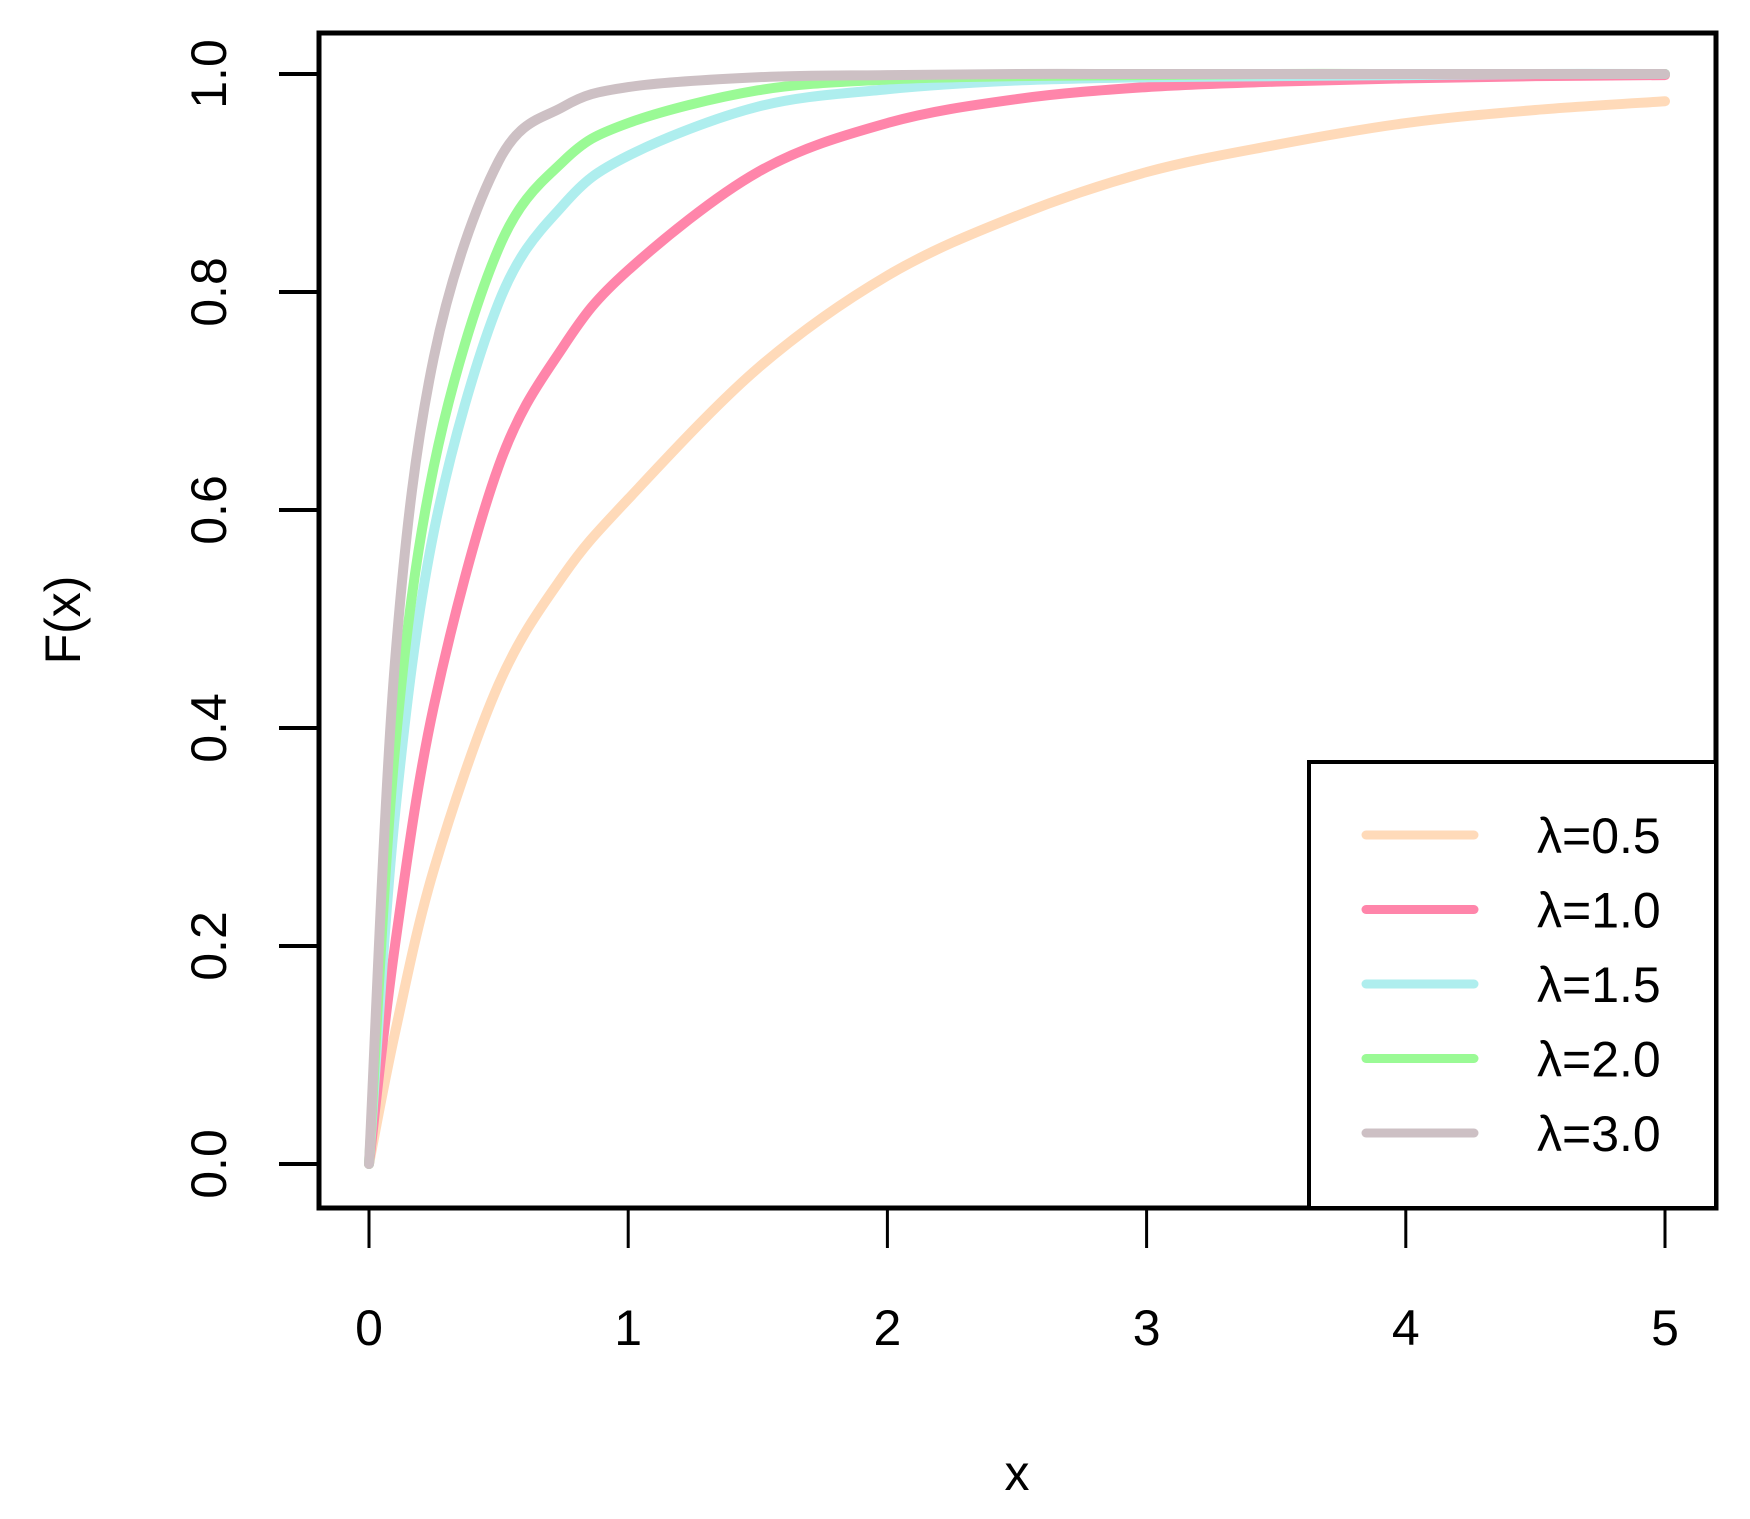 This screenshot has height=1519, width=1750. What do you see at coordinates (1599, 1134) in the screenshot?
I see `legend-label: λ=3.0` at bounding box center [1599, 1134].